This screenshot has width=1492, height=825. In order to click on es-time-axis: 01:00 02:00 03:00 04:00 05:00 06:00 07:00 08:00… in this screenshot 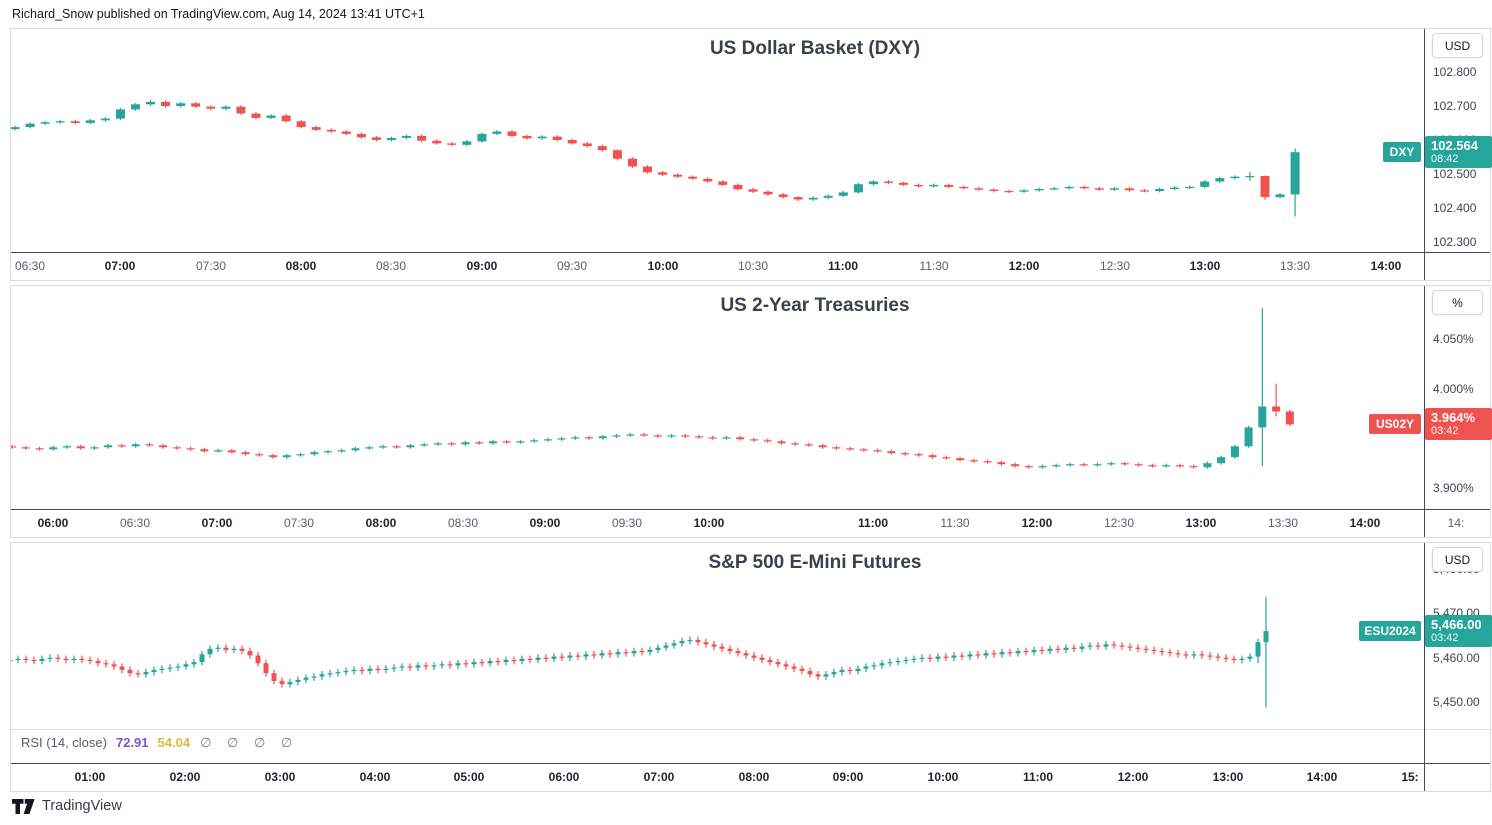, I will do `click(750, 777)`.